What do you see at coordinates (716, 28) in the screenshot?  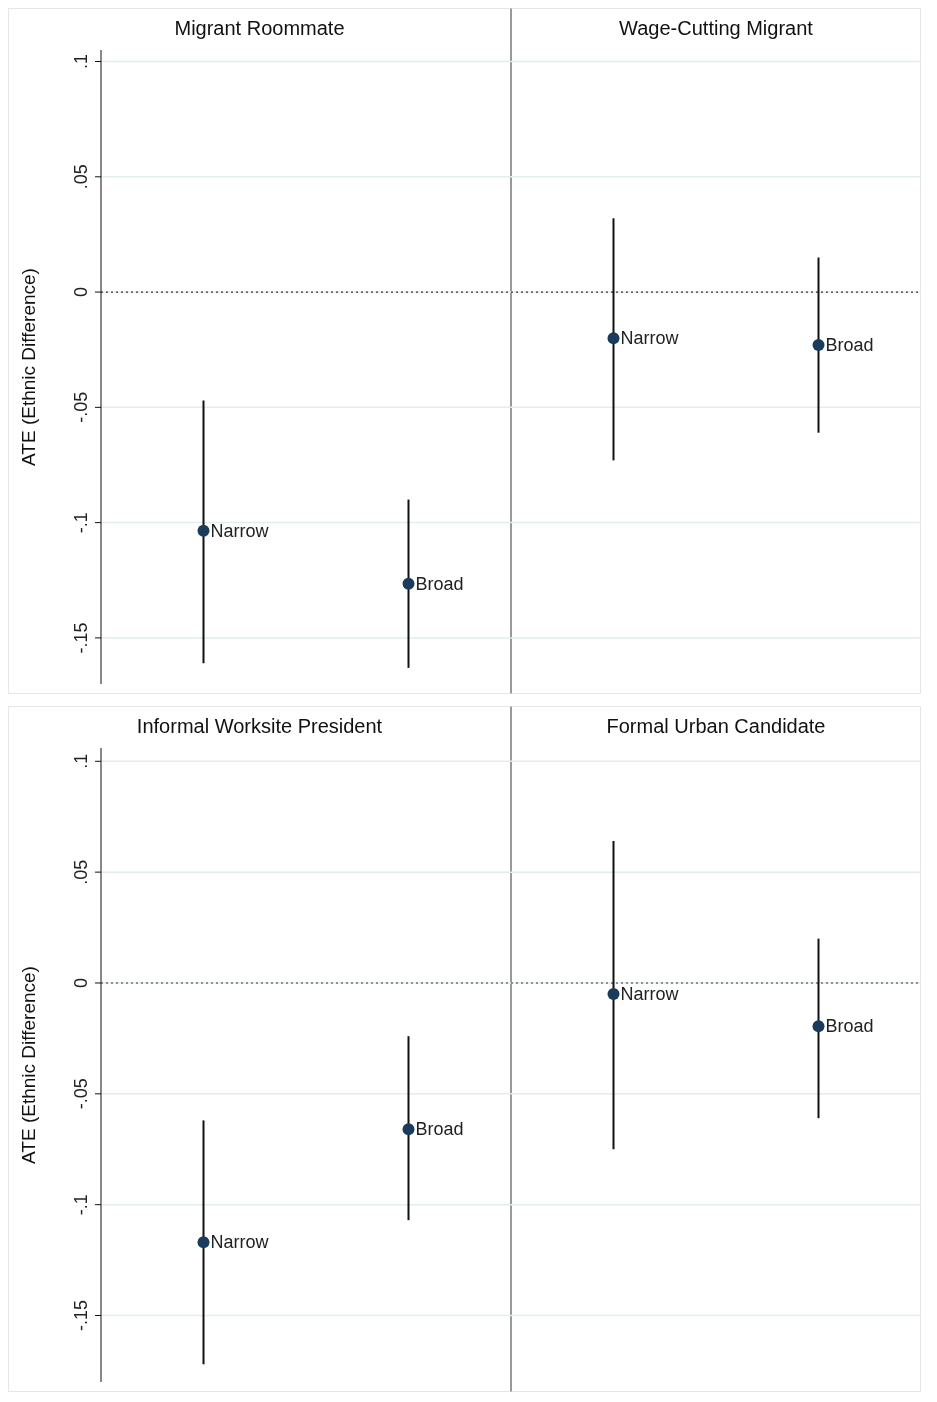 I see `text: Wage-Cutting Migrant` at bounding box center [716, 28].